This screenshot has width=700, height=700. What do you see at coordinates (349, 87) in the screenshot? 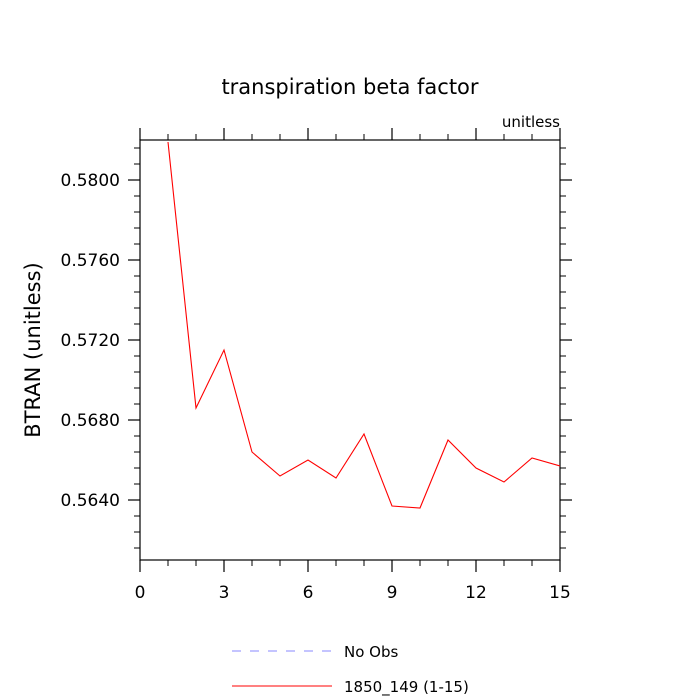
I see `chart-title: transpiration beta factor` at bounding box center [349, 87].